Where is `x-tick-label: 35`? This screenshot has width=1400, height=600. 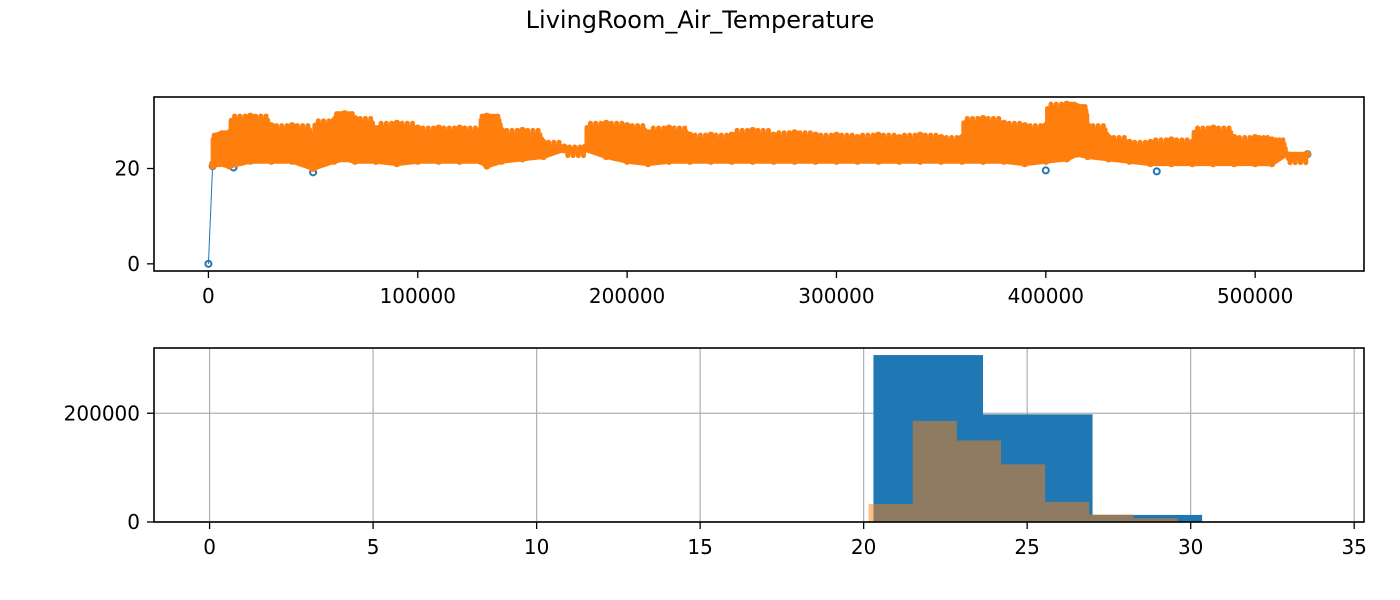
x-tick-label: 35 is located at coordinates (1353, 547).